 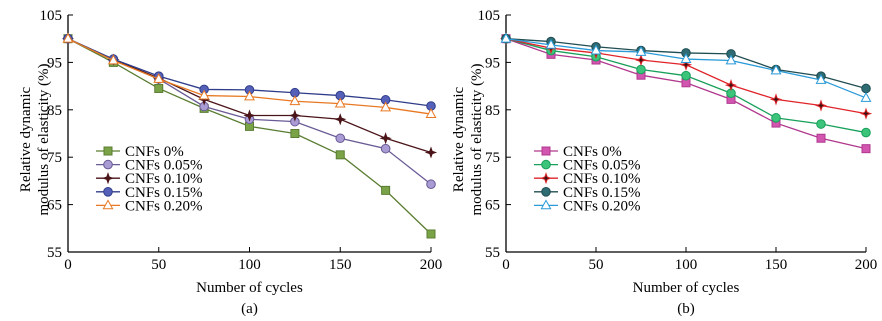 I want to click on panel-label: (b), so click(x=686, y=309).